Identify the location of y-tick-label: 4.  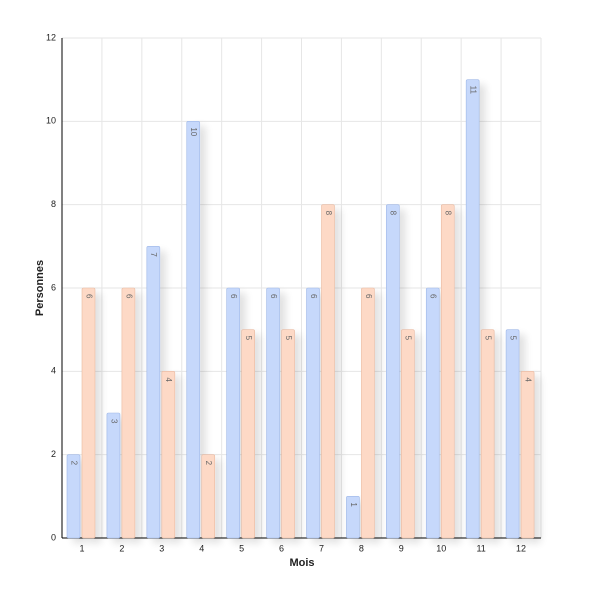
(53, 371).